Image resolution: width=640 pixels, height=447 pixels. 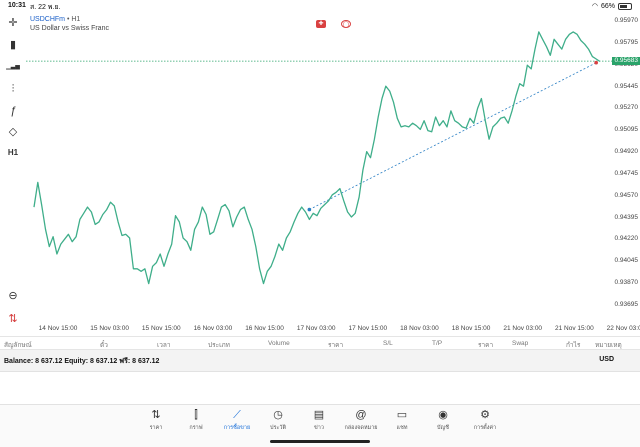 What do you see at coordinates (626, 304) in the screenshot?
I see `price-tick-label: 0.93695` at bounding box center [626, 304].